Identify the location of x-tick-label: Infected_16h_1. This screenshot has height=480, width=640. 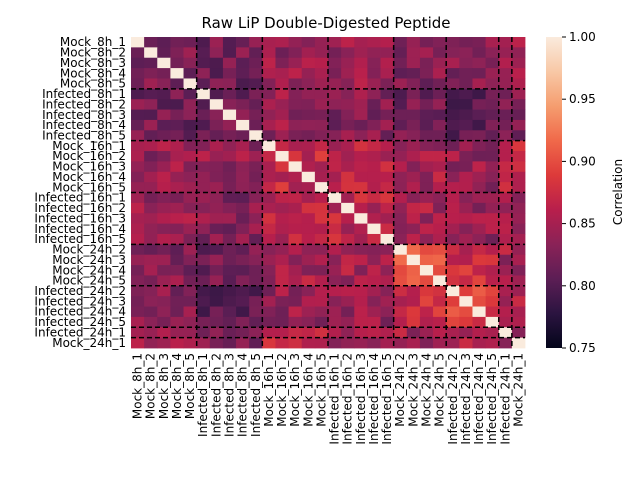
(335, 399).